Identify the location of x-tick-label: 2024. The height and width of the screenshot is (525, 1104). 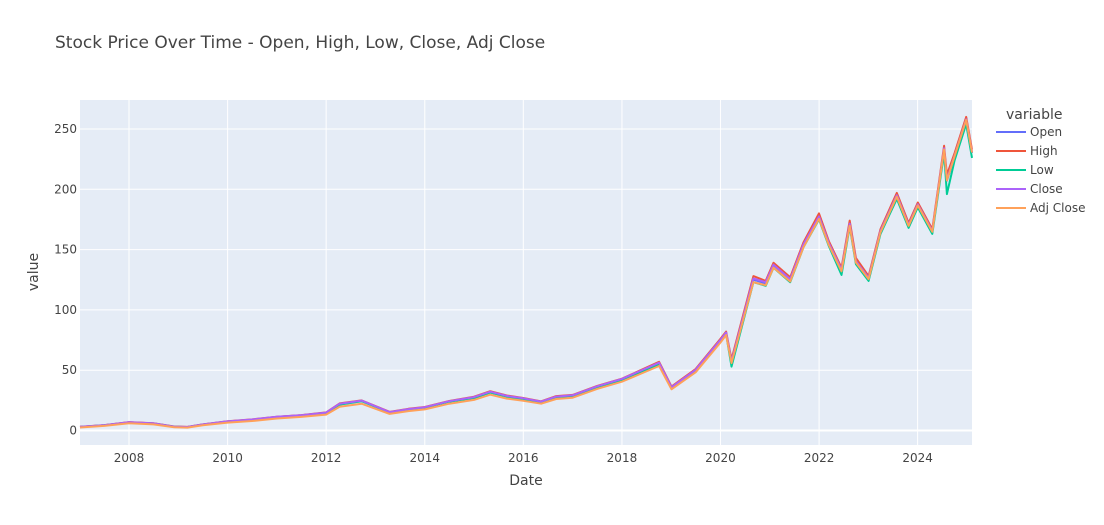
(917, 458).